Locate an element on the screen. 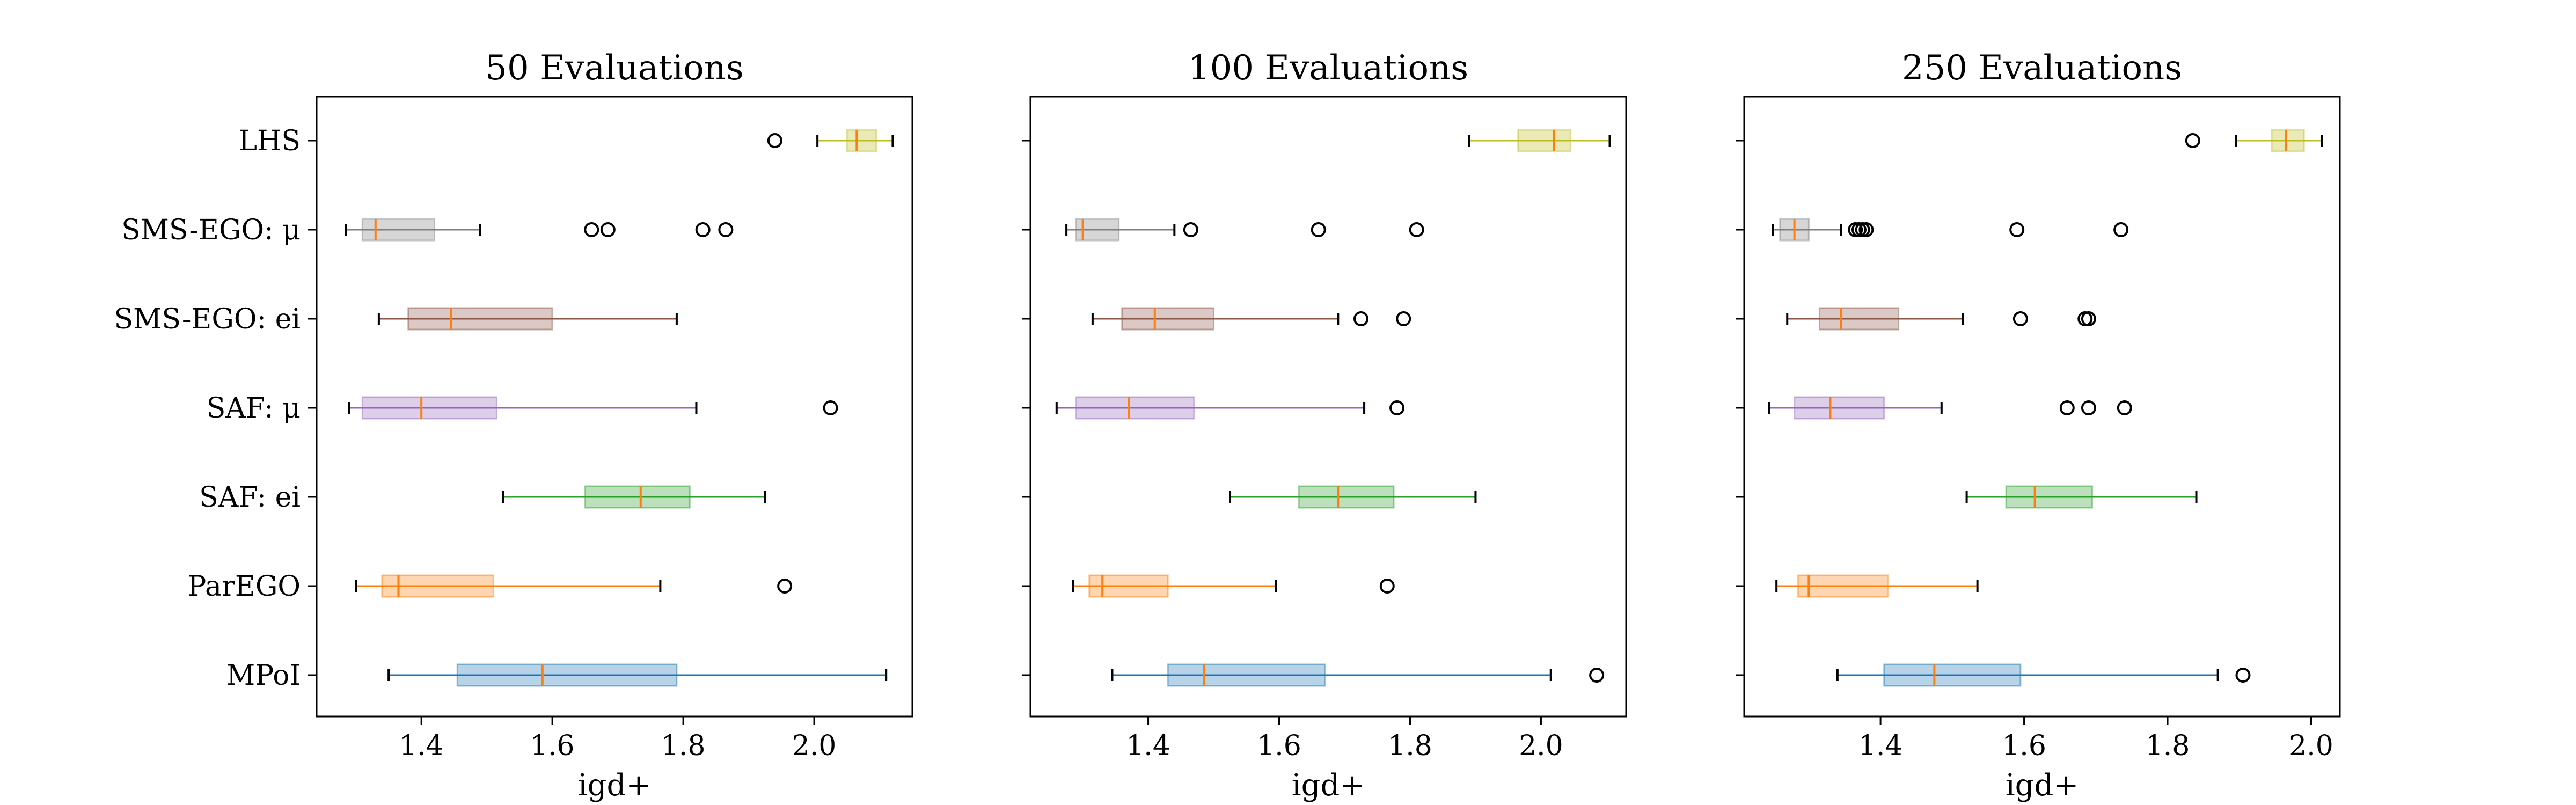  panel-title: 50 Evaluations is located at coordinates (614, 68).